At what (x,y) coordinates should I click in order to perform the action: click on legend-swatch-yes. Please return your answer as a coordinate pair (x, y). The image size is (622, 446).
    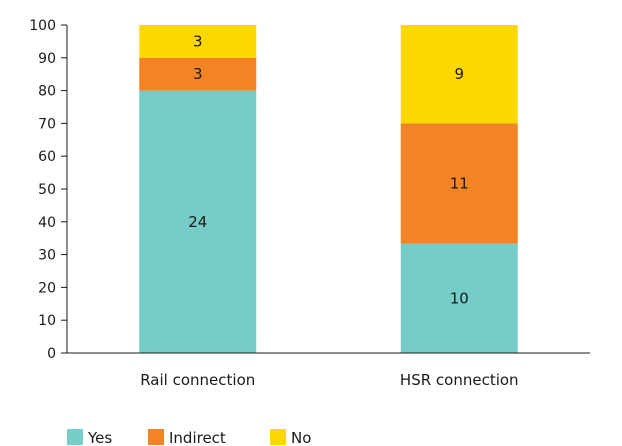
    Looking at the image, I should click on (75, 437).